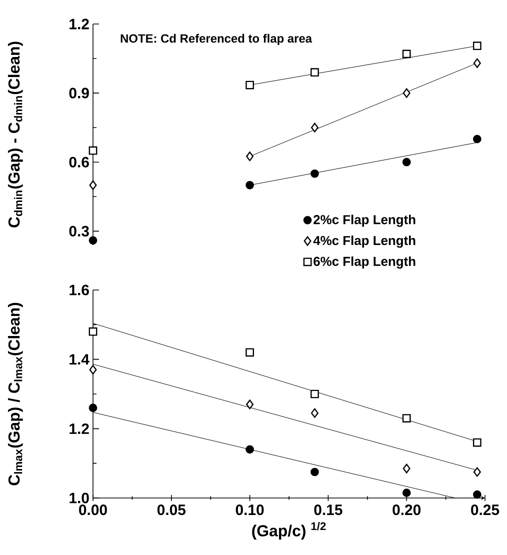  I want to click on y-tick-label: 0.9, so click(79, 93).